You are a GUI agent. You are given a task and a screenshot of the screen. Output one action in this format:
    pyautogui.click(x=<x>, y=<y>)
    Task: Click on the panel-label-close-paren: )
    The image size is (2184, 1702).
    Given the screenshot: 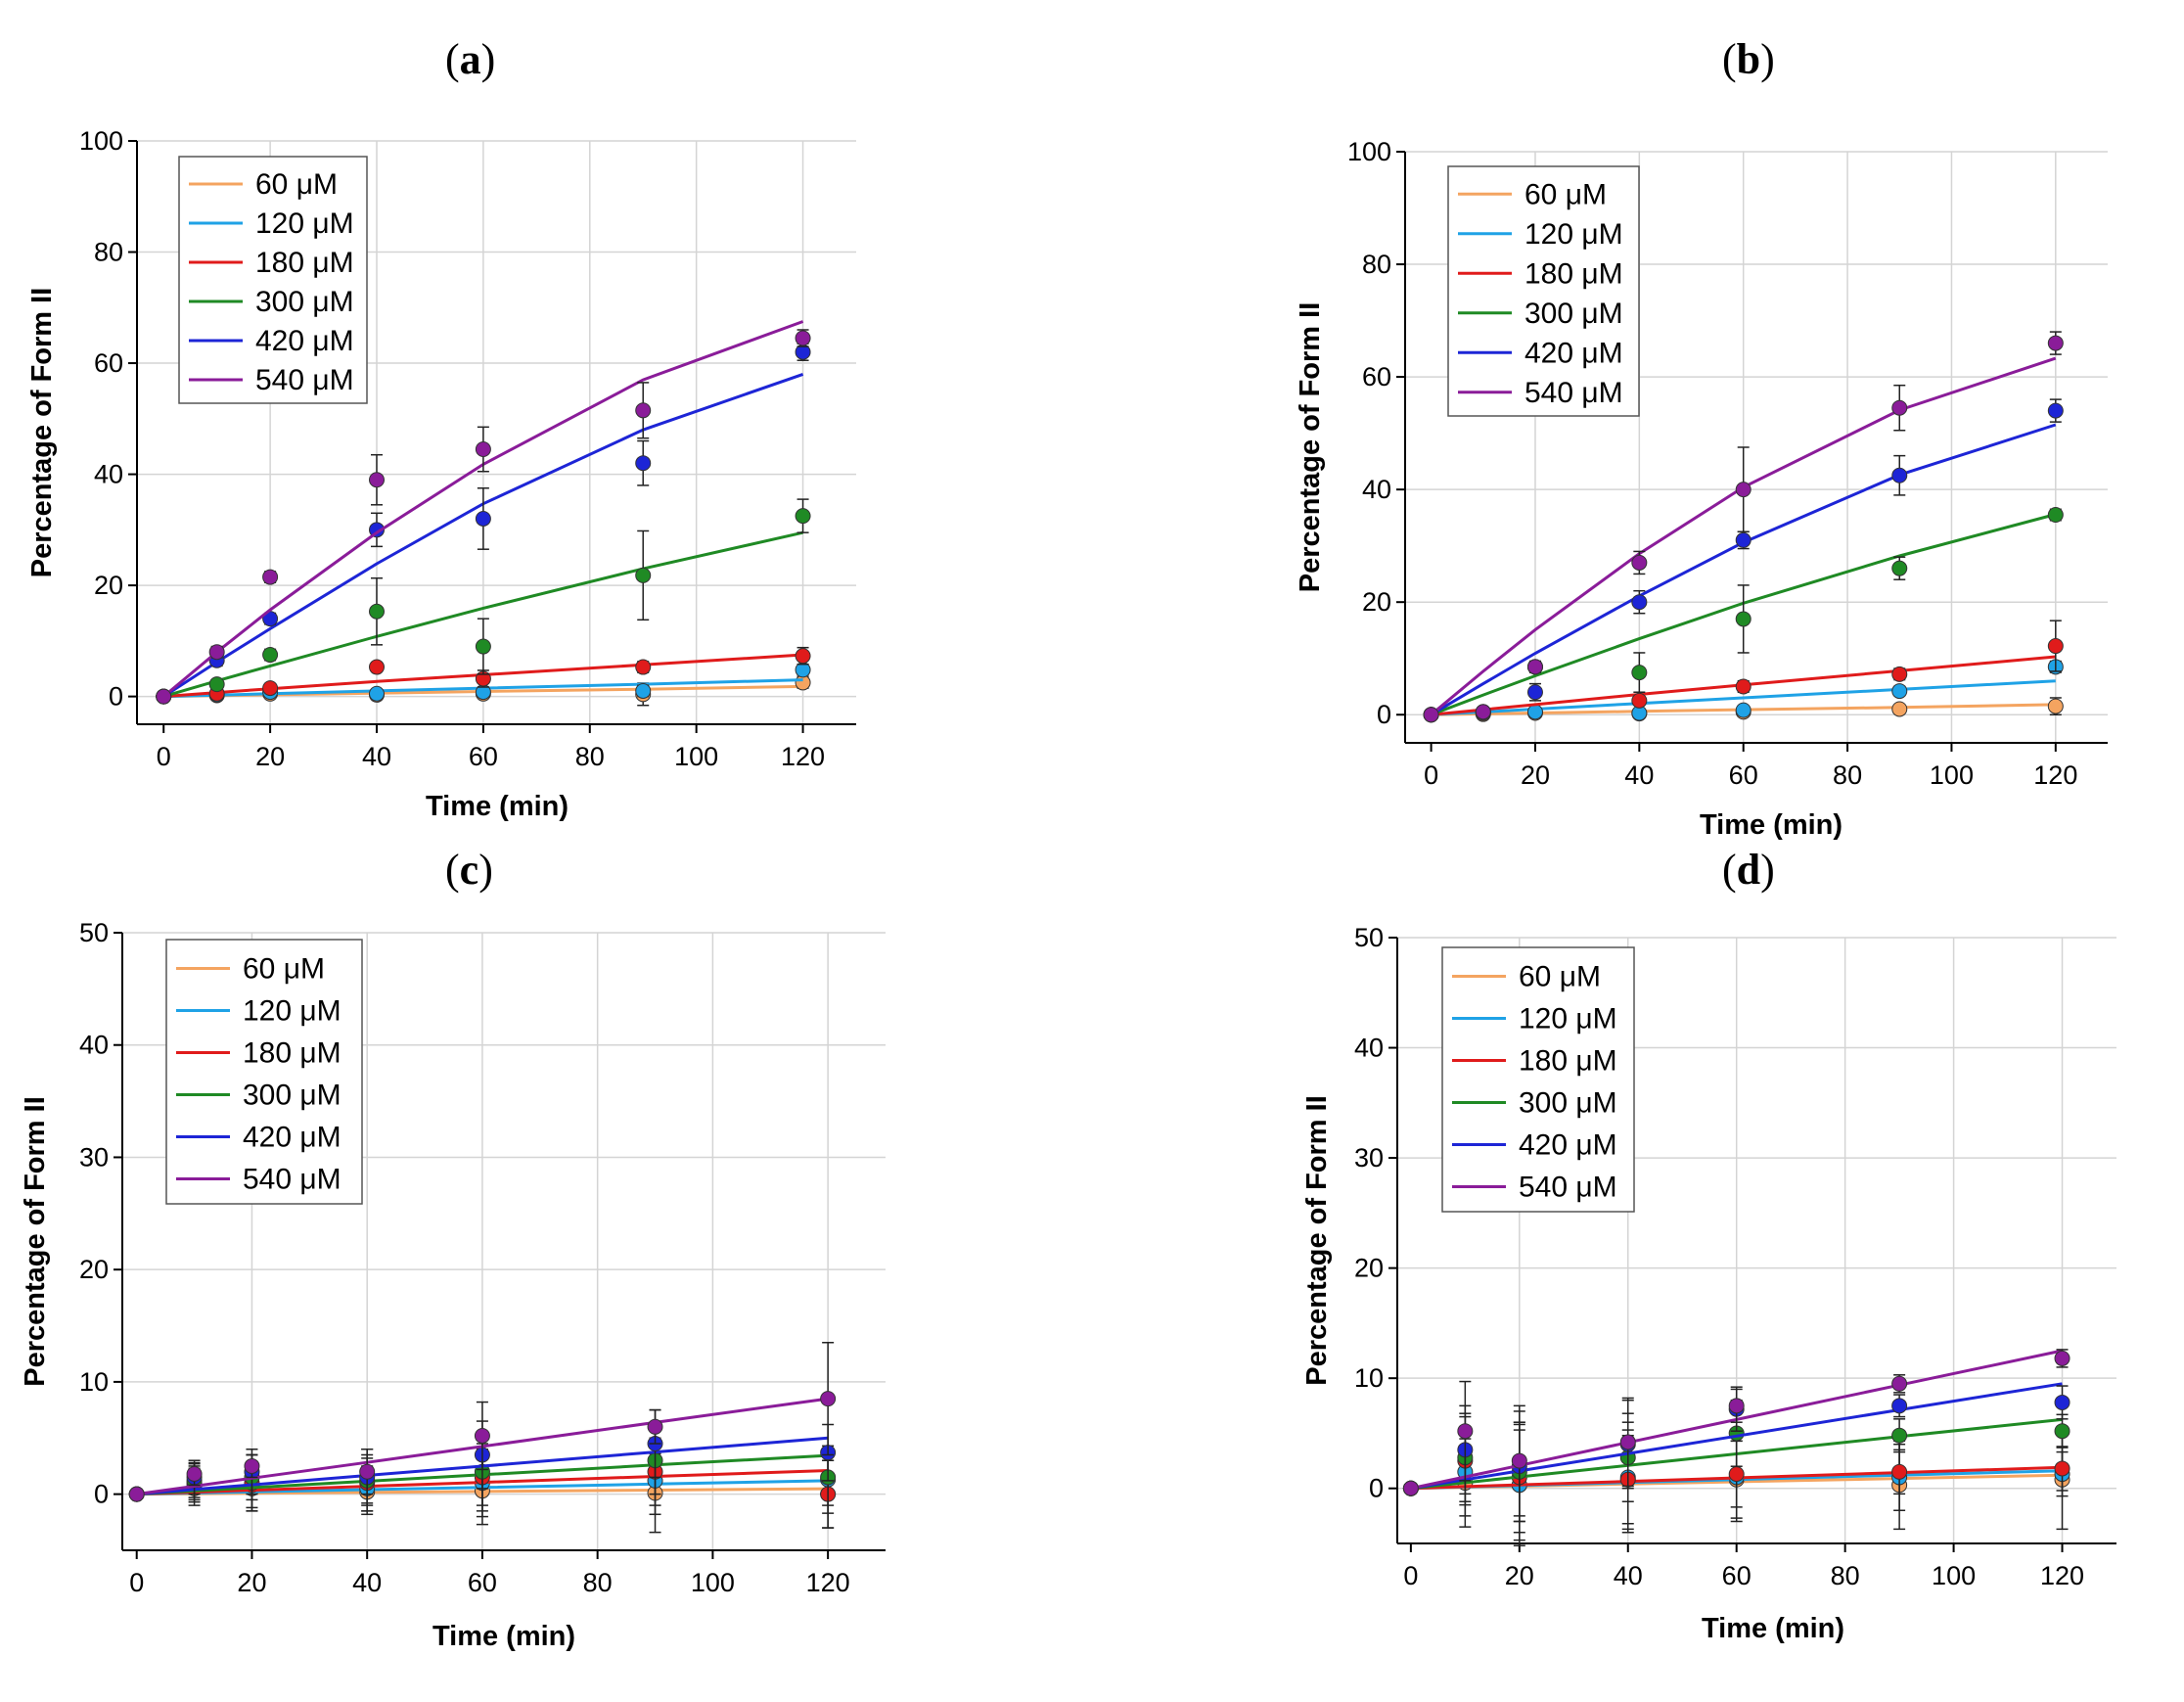 What is the action you would take?
    pyautogui.click(x=1767, y=870)
    